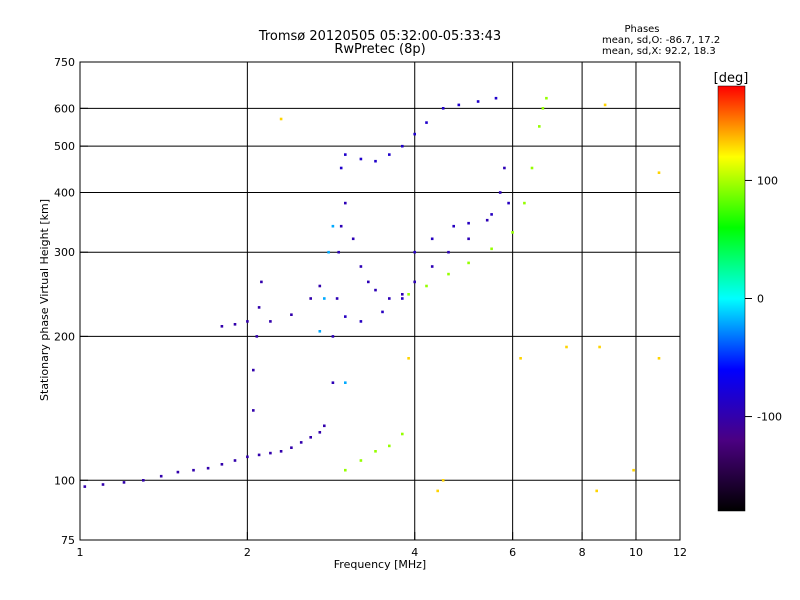 Image resolution: width=800 pixels, height=600 pixels. I want to click on x-tick-label: 12, so click(680, 552).